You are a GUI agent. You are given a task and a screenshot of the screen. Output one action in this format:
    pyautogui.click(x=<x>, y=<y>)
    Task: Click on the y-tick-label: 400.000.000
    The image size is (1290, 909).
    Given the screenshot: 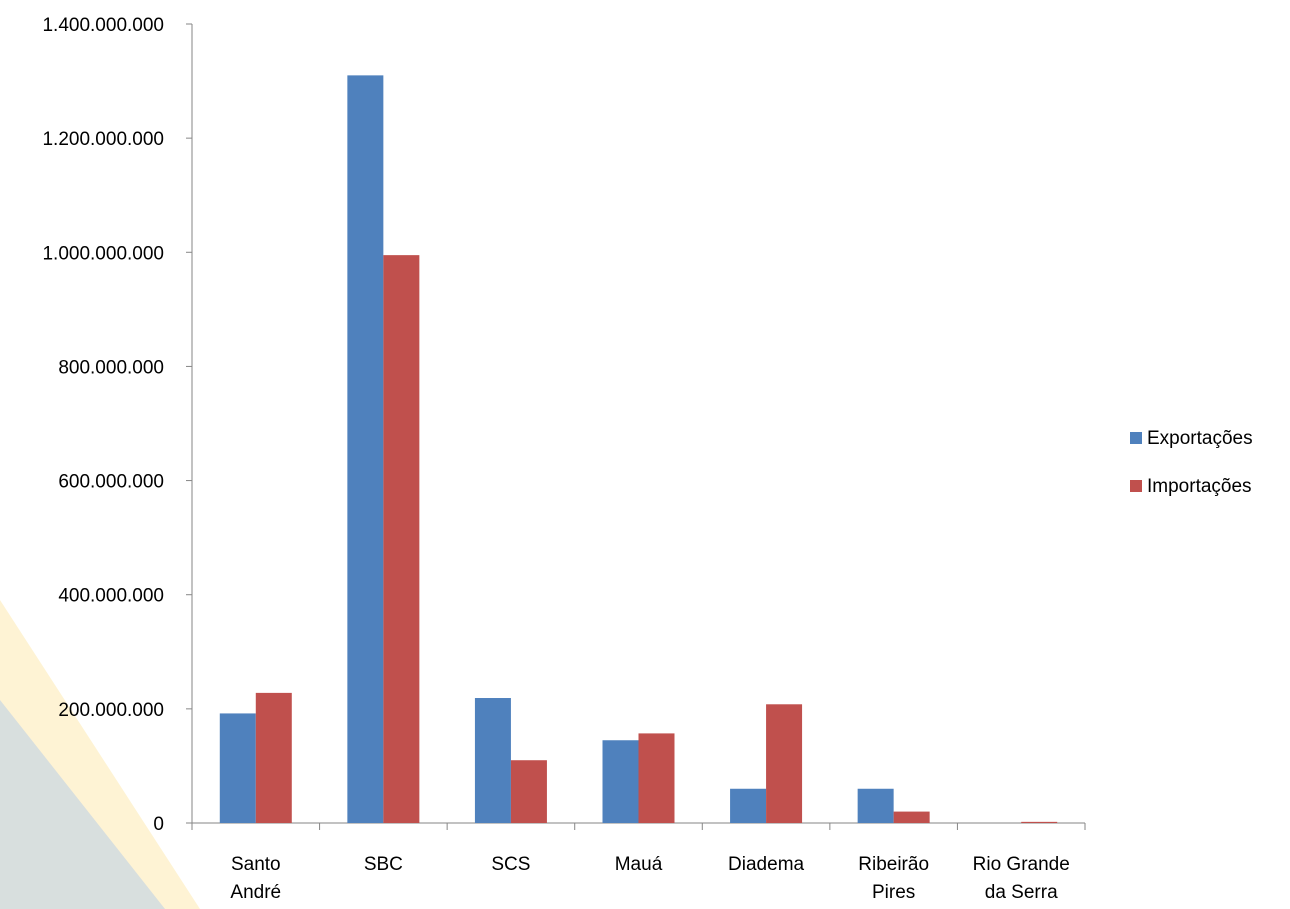 What is the action you would take?
    pyautogui.click(x=111, y=596)
    